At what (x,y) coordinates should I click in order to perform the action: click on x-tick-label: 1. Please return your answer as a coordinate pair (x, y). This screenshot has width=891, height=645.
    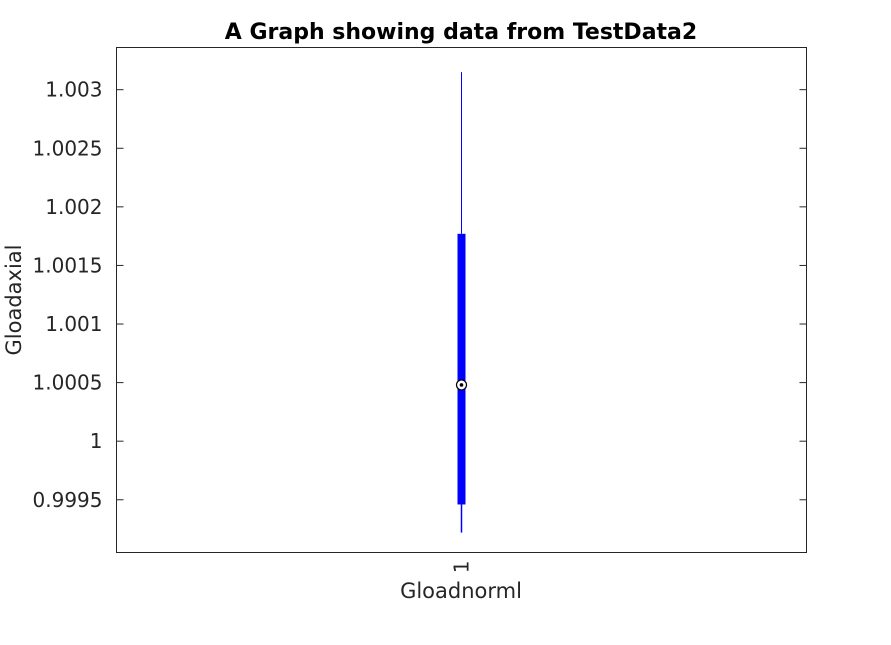
    Looking at the image, I should click on (462, 567).